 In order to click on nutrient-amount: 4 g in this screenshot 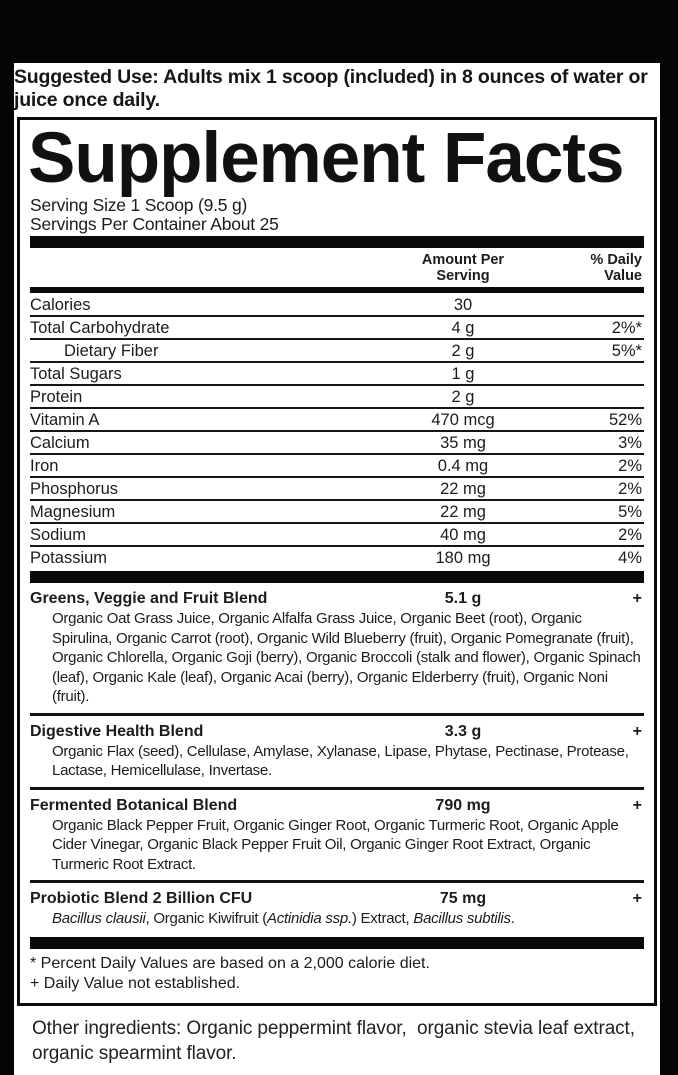, I will do `click(463, 328)`.